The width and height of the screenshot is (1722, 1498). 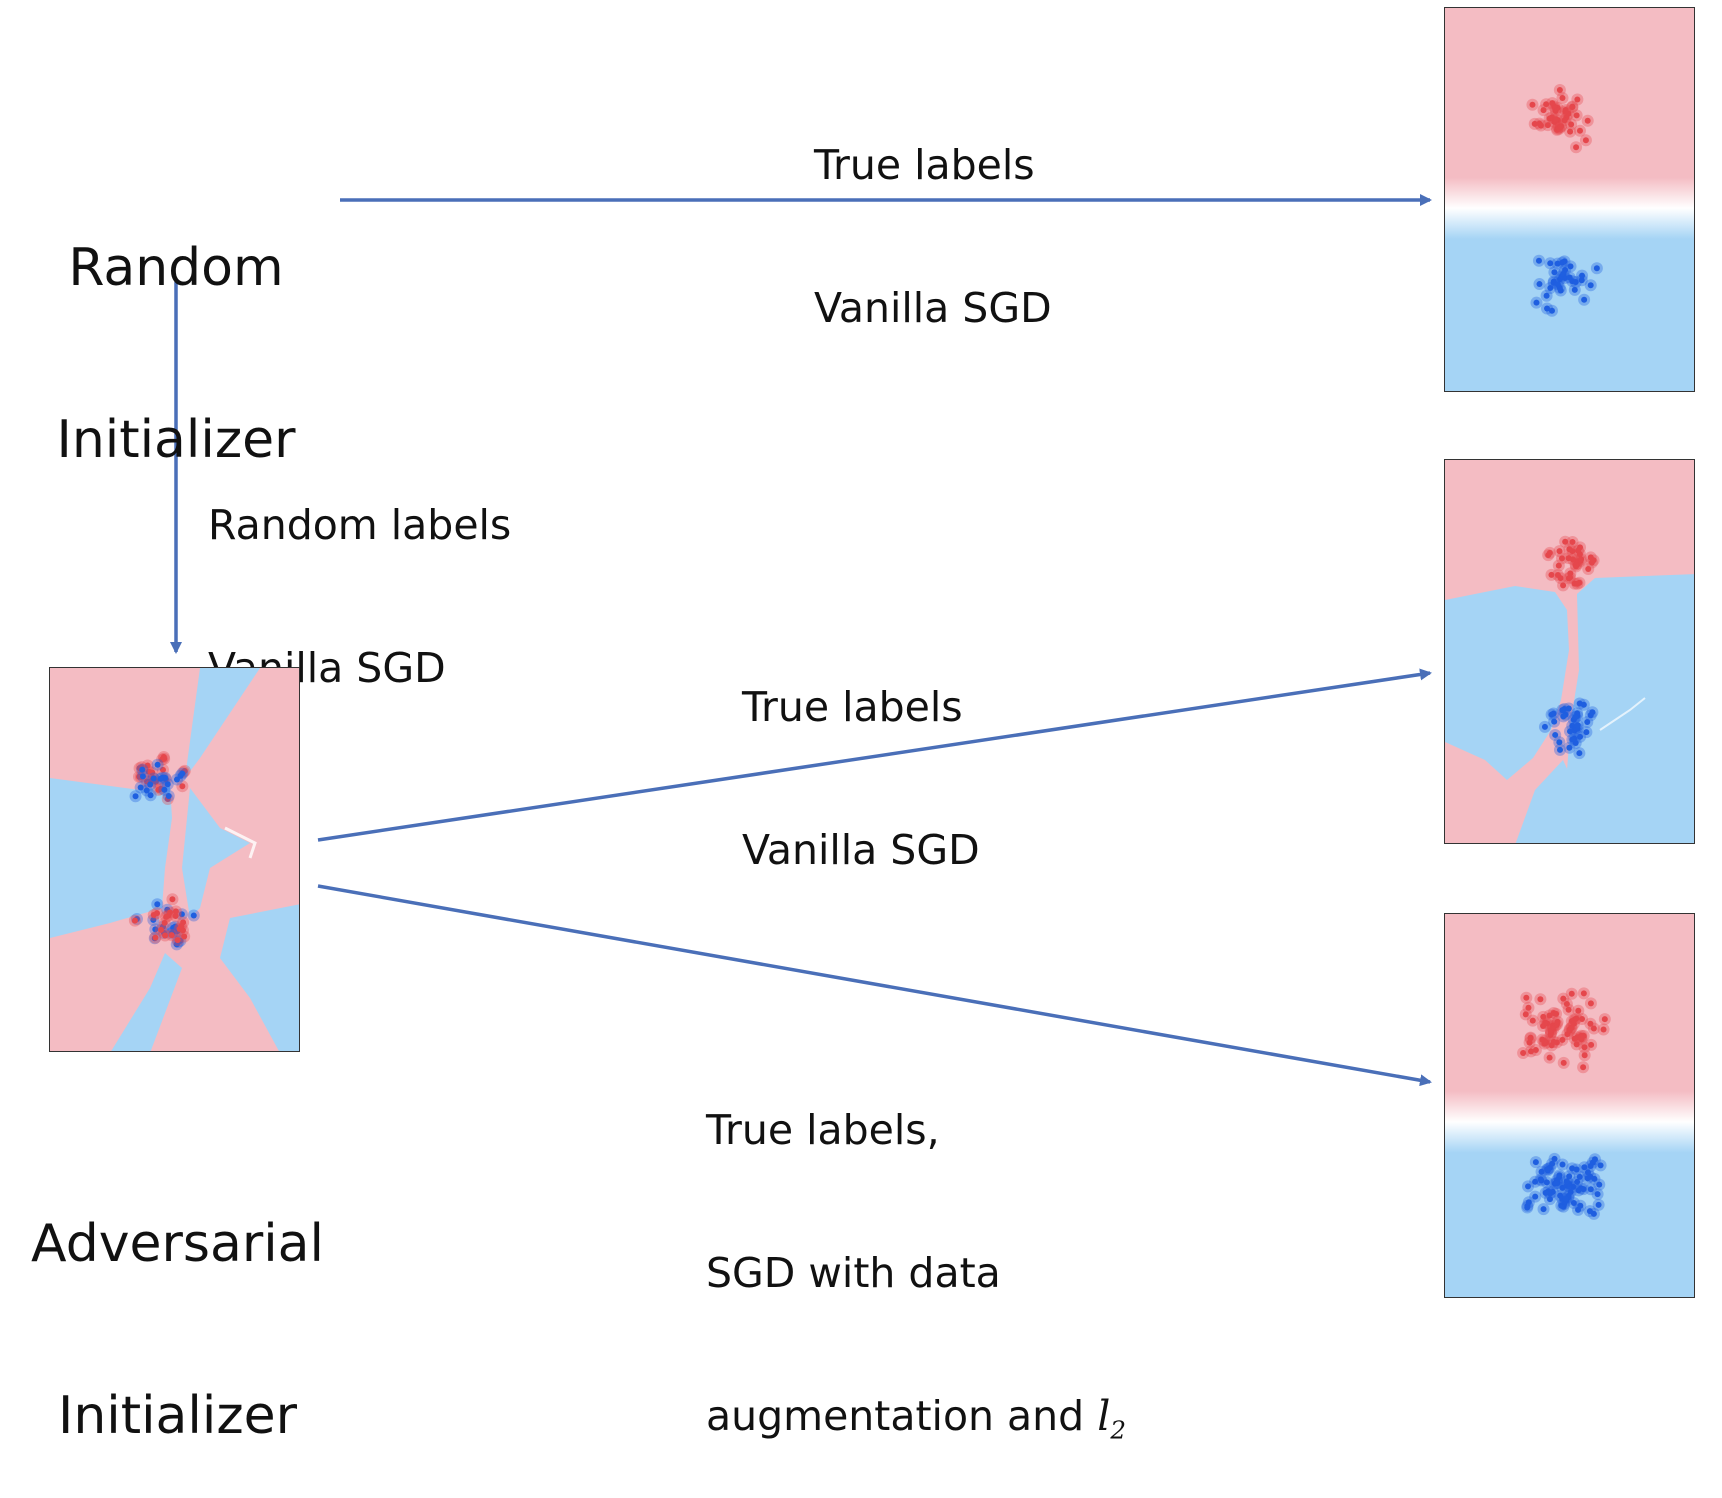 I want to click on random-initializer-label: Random Initializer, so click(x=176, y=354).